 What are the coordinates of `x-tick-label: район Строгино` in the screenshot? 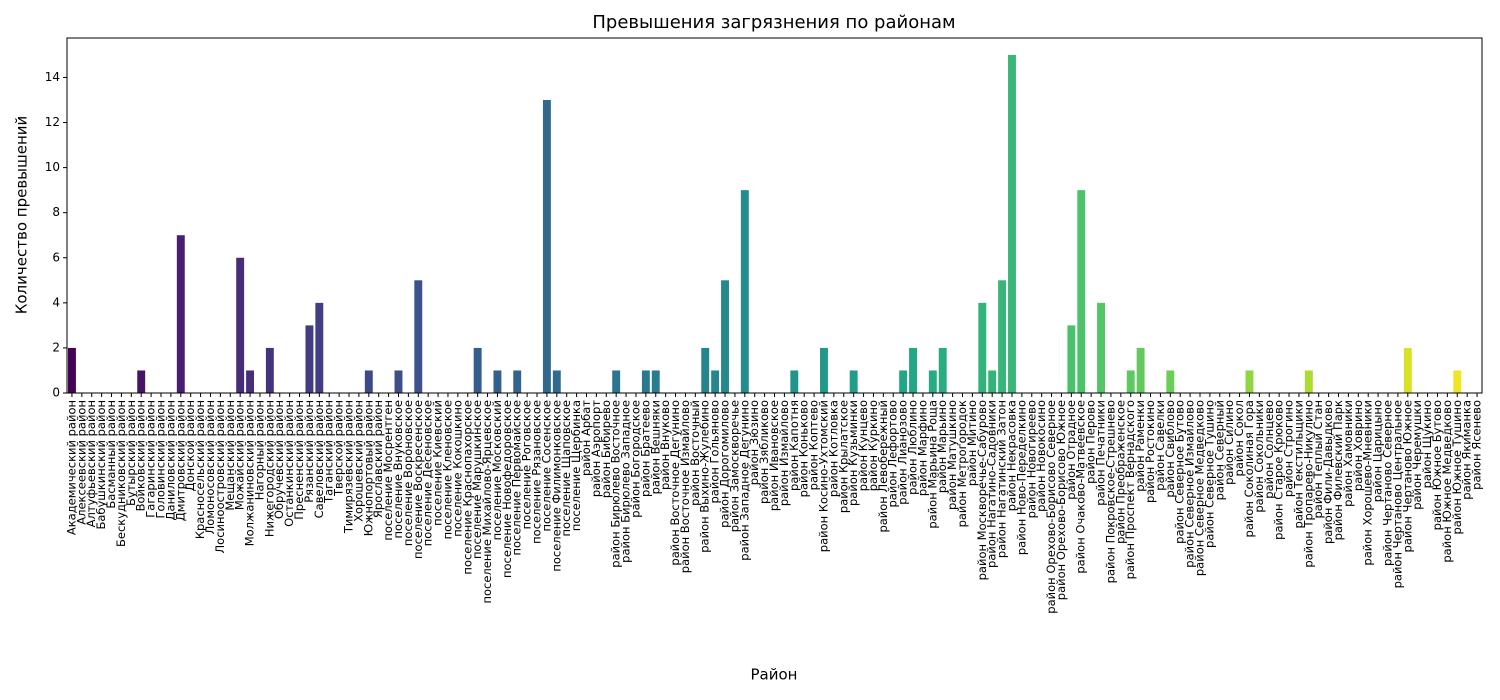 It's located at (1289, 448).